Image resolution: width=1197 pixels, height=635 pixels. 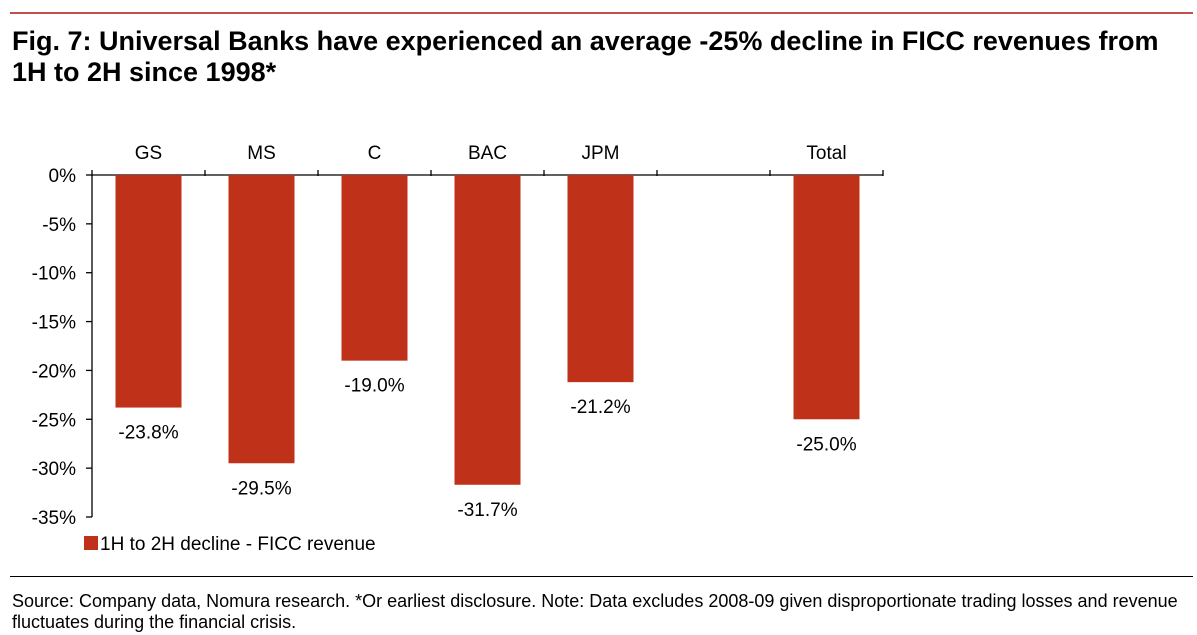 What do you see at coordinates (238, 544) in the screenshot?
I see `legend-label: 1H to 2H decline - FICC revenue` at bounding box center [238, 544].